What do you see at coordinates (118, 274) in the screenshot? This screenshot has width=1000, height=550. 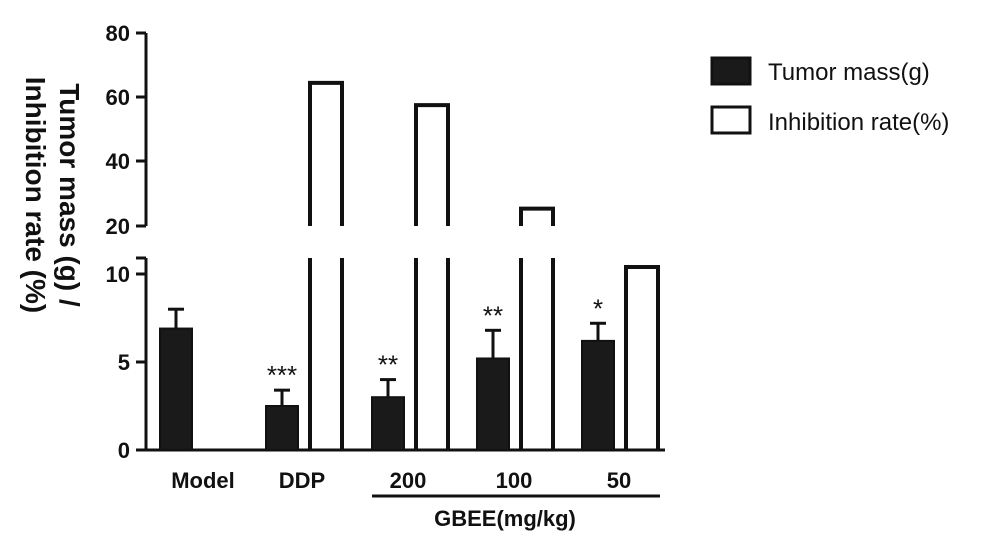 I see `y-tick-label-lower-10: 10` at bounding box center [118, 274].